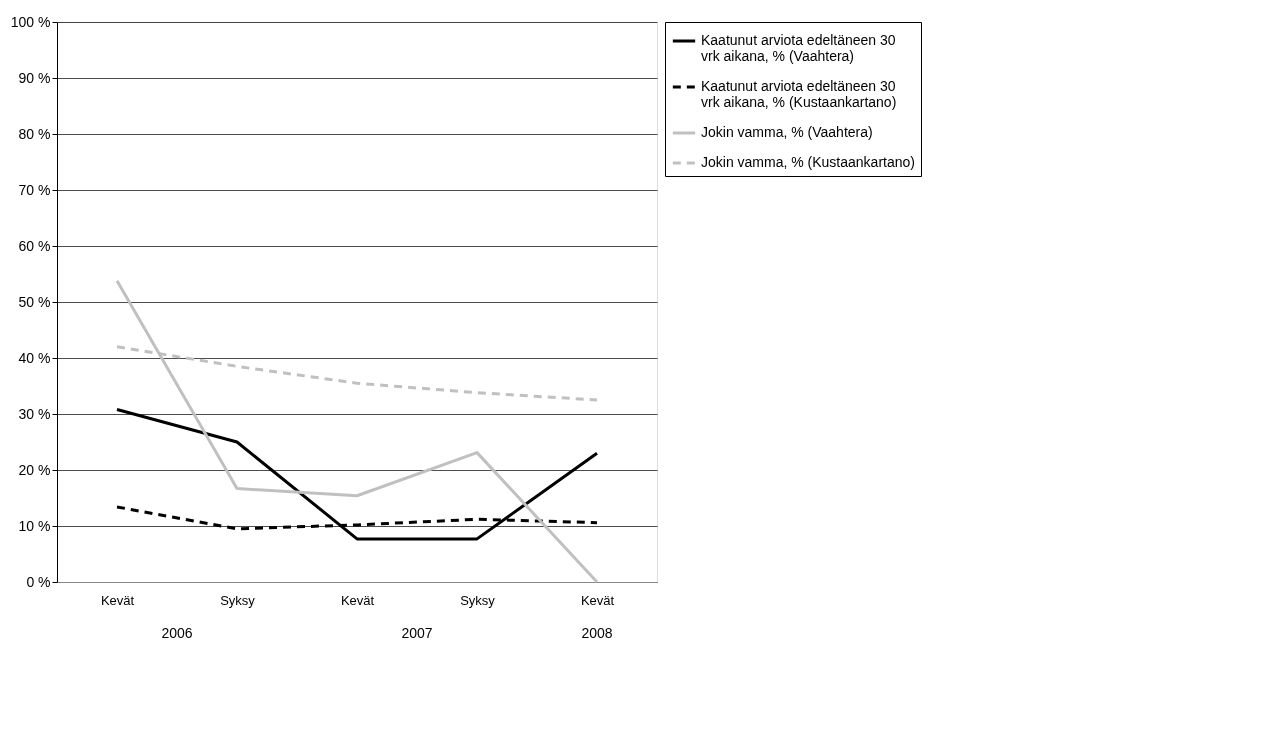 This screenshot has width=1263, height=749. I want to click on y-tick-label: 30 %, so click(34, 413).